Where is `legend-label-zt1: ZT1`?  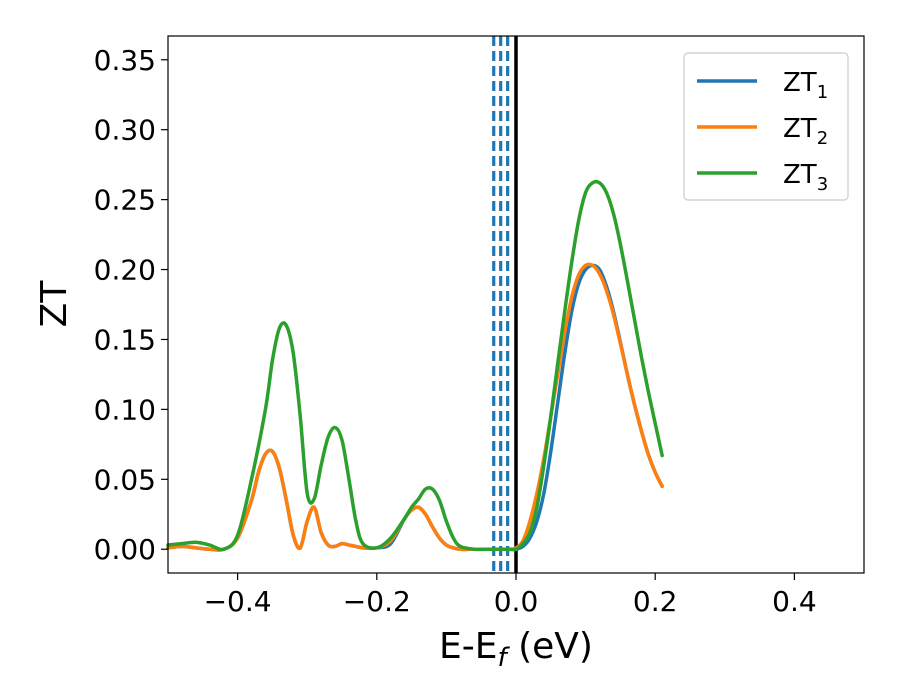
legend-label-zt1: ZT1 is located at coordinates (805, 85).